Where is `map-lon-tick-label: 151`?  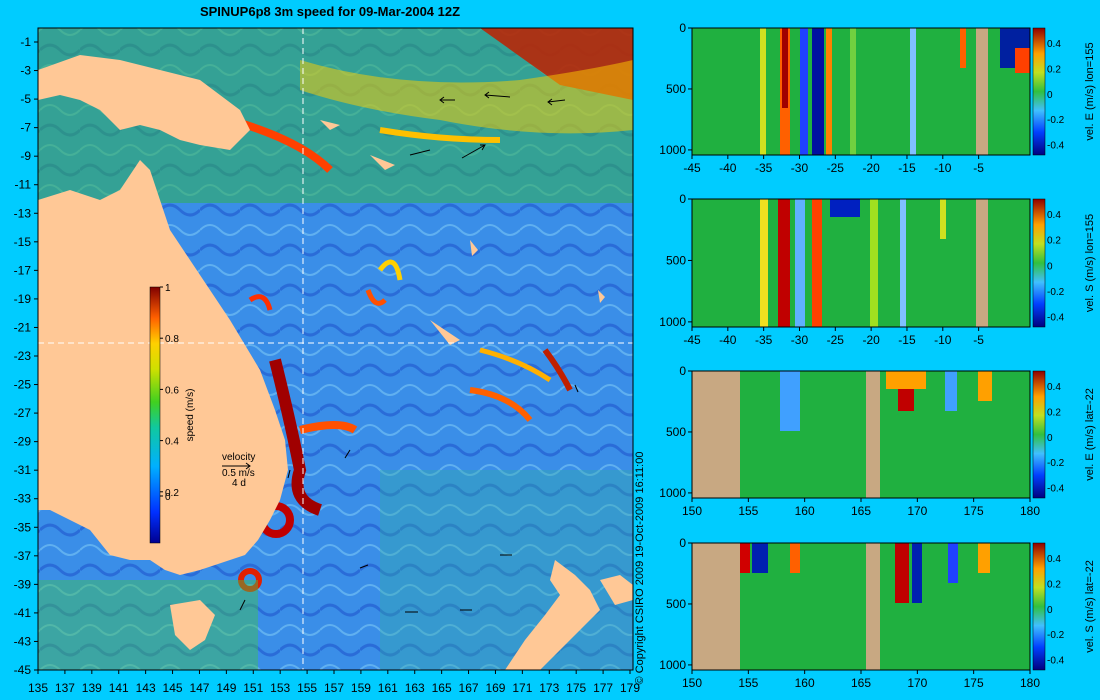
map-lon-tick-label: 151 is located at coordinates (253, 688).